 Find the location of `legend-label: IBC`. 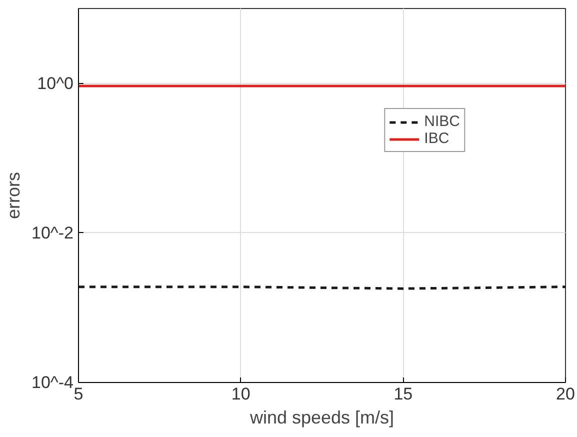

legend-label: IBC is located at coordinates (437, 138).